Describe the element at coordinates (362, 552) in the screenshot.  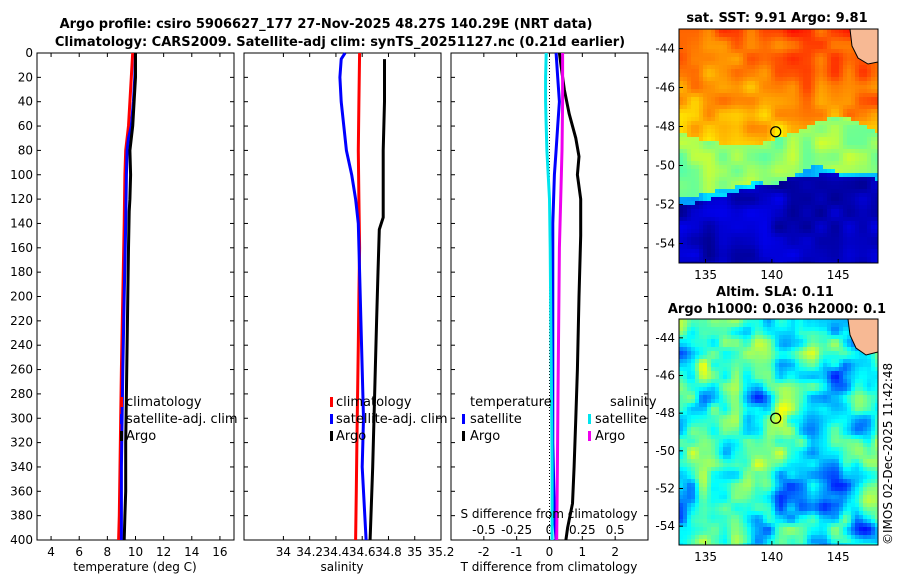
I see `x-tick-label: 34.6` at that location.